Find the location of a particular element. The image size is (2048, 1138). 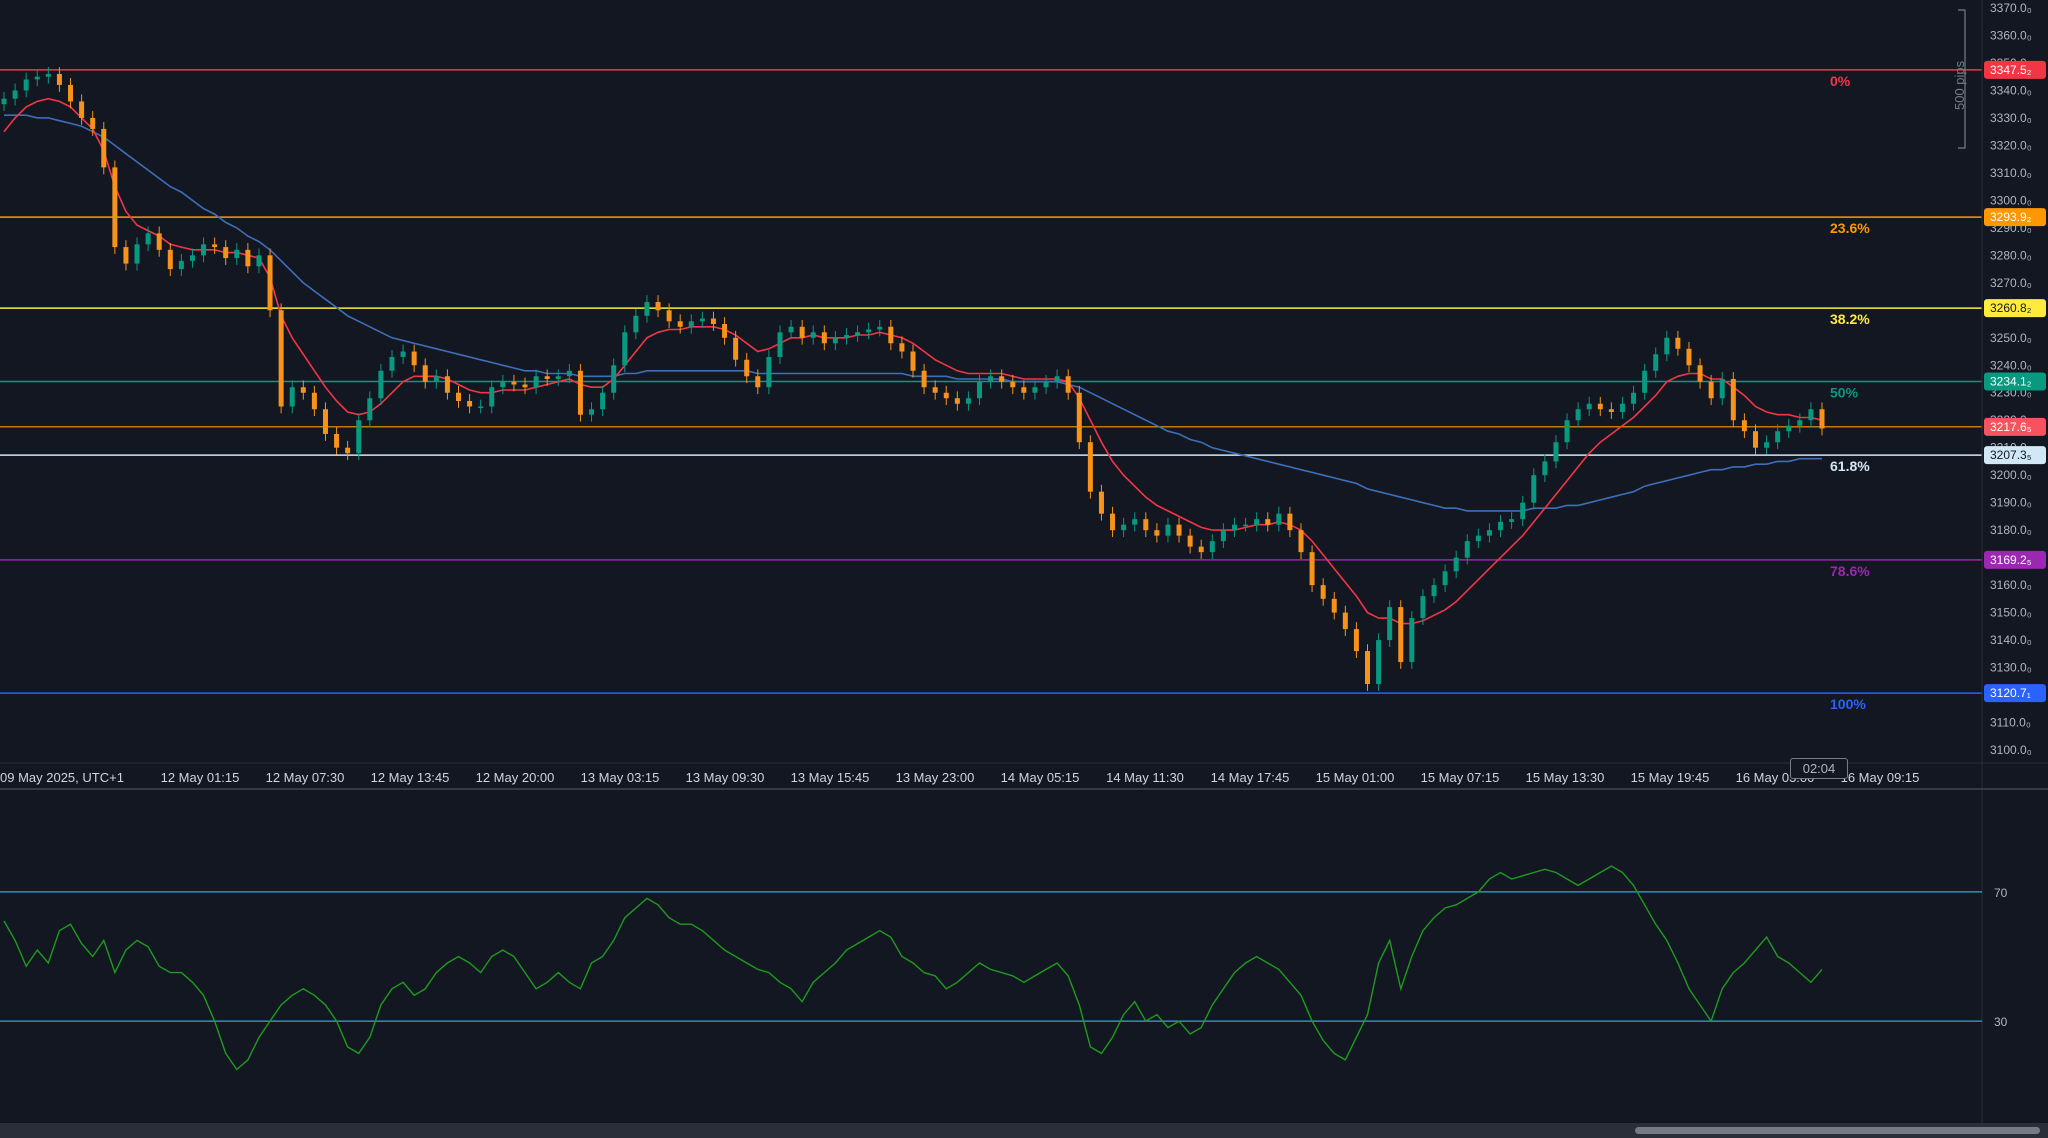

price-tick-label: 3370.0₀ is located at coordinates (2011, 8).